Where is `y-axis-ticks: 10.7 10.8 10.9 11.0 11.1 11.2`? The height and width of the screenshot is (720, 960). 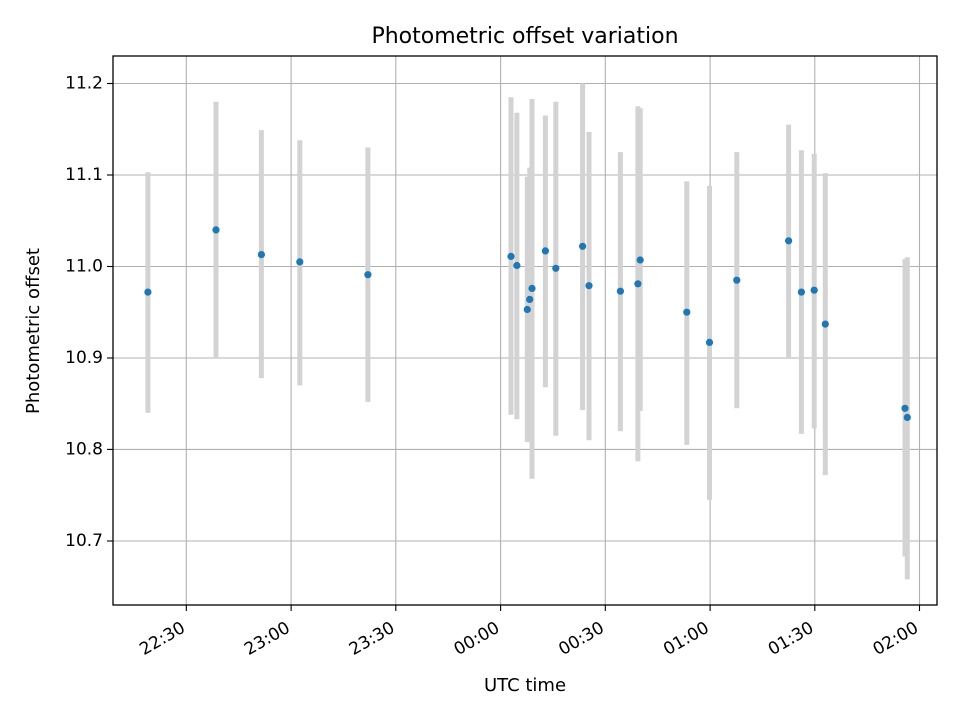 y-axis-ticks: 10.7 10.8 10.9 11.0 11.1 11.2 is located at coordinates (89, 312).